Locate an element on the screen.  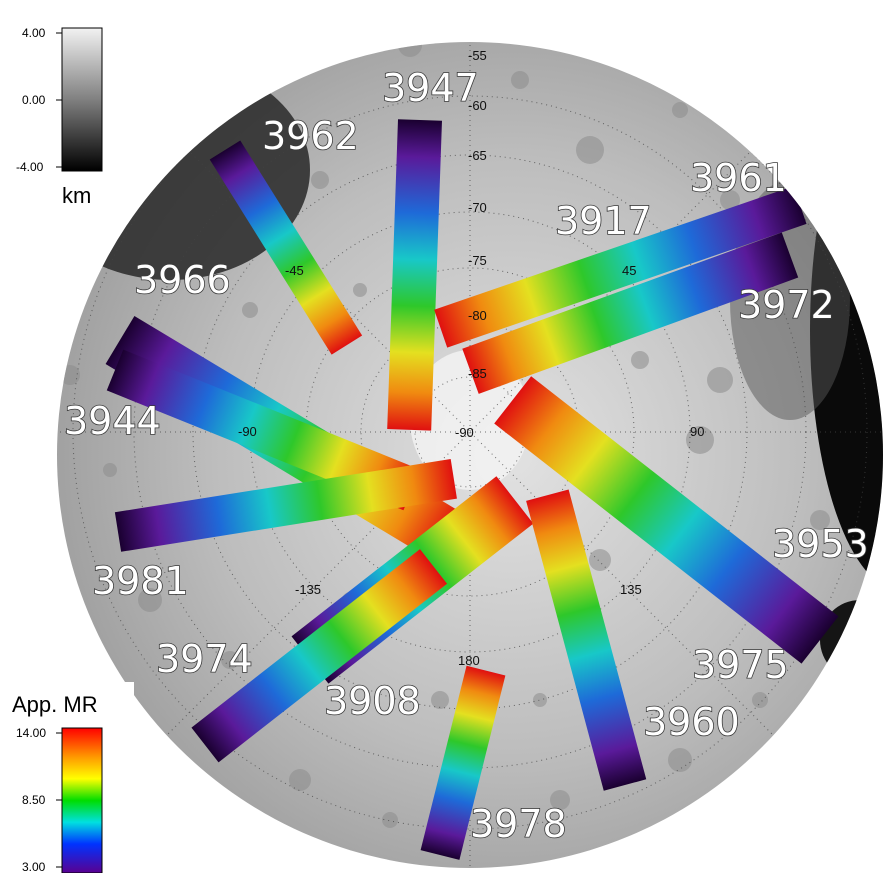
lon-label: -135 is located at coordinates (308, 589).